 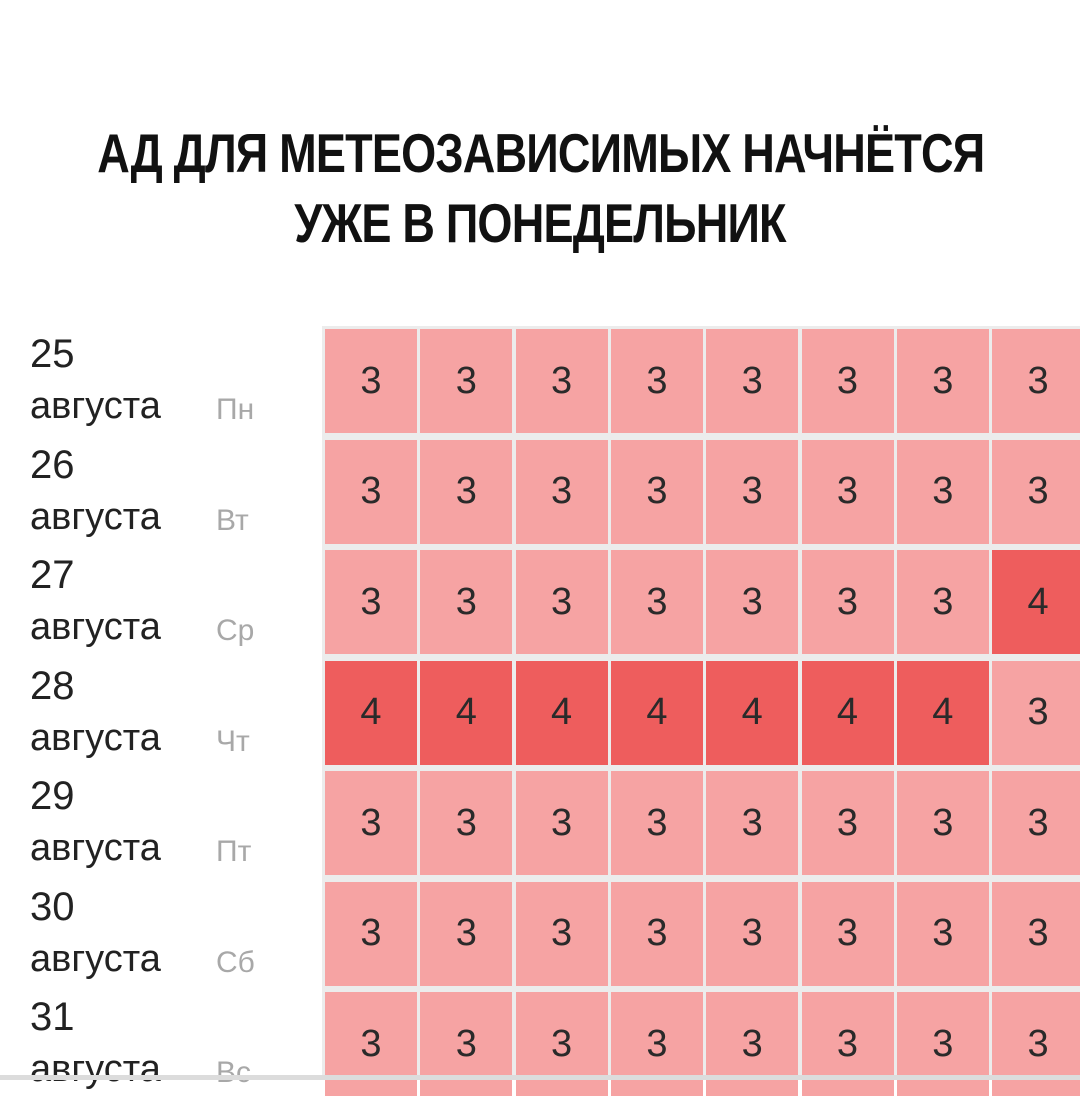 I want to click on day-number: 28, so click(x=52, y=685).